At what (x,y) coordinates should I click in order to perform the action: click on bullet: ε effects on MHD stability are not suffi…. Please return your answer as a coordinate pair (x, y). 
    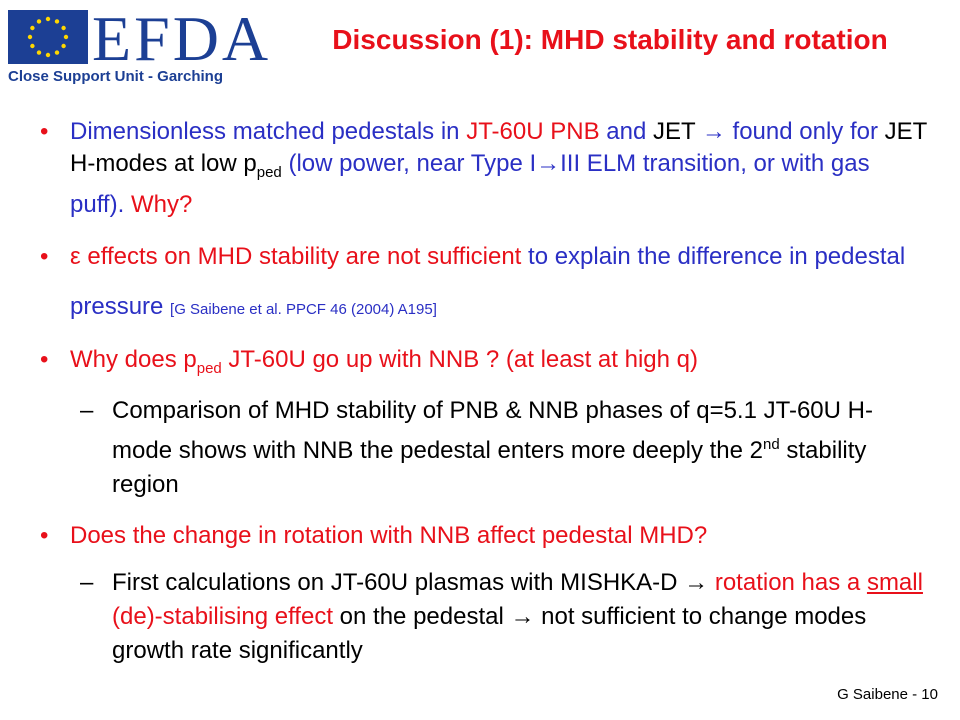
    Looking at the image, I should click on (485, 283).